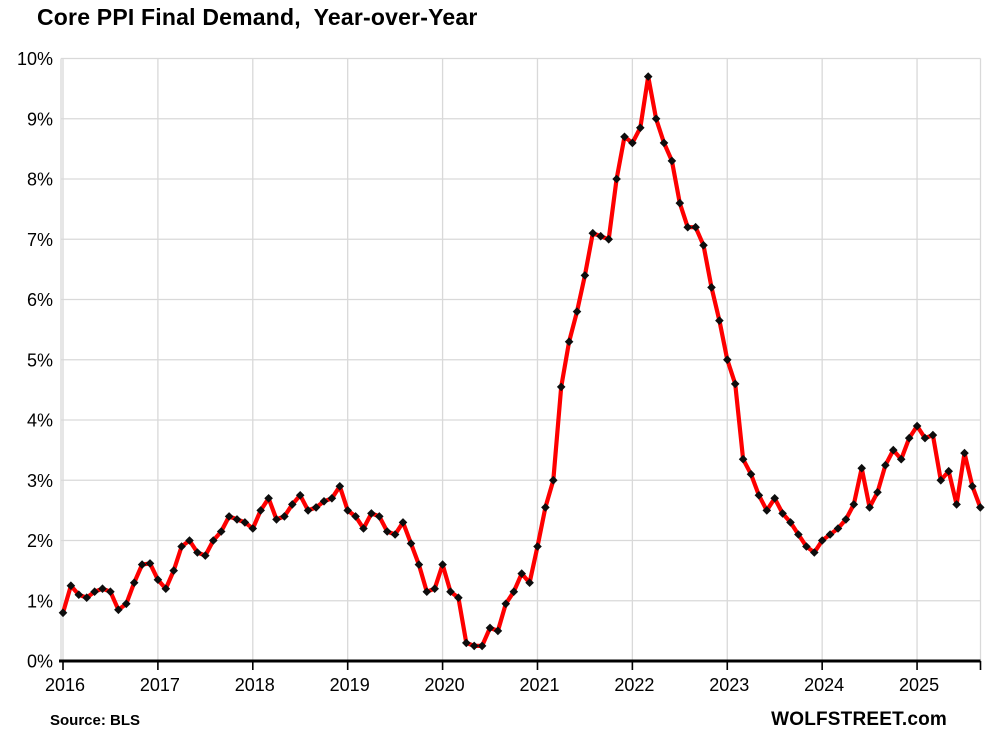 The width and height of the screenshot is (985, 744). What do you see at coordinates (65, 685) in the screenshot?
I see `svg-text: 2016` at bounding box center [65, 685].